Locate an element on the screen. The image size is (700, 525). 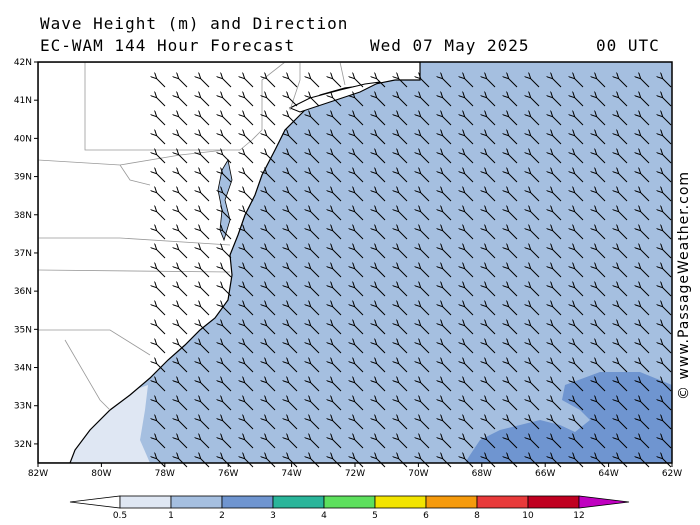
lon-tick-label: 82W is located at coordinates (38, 474).